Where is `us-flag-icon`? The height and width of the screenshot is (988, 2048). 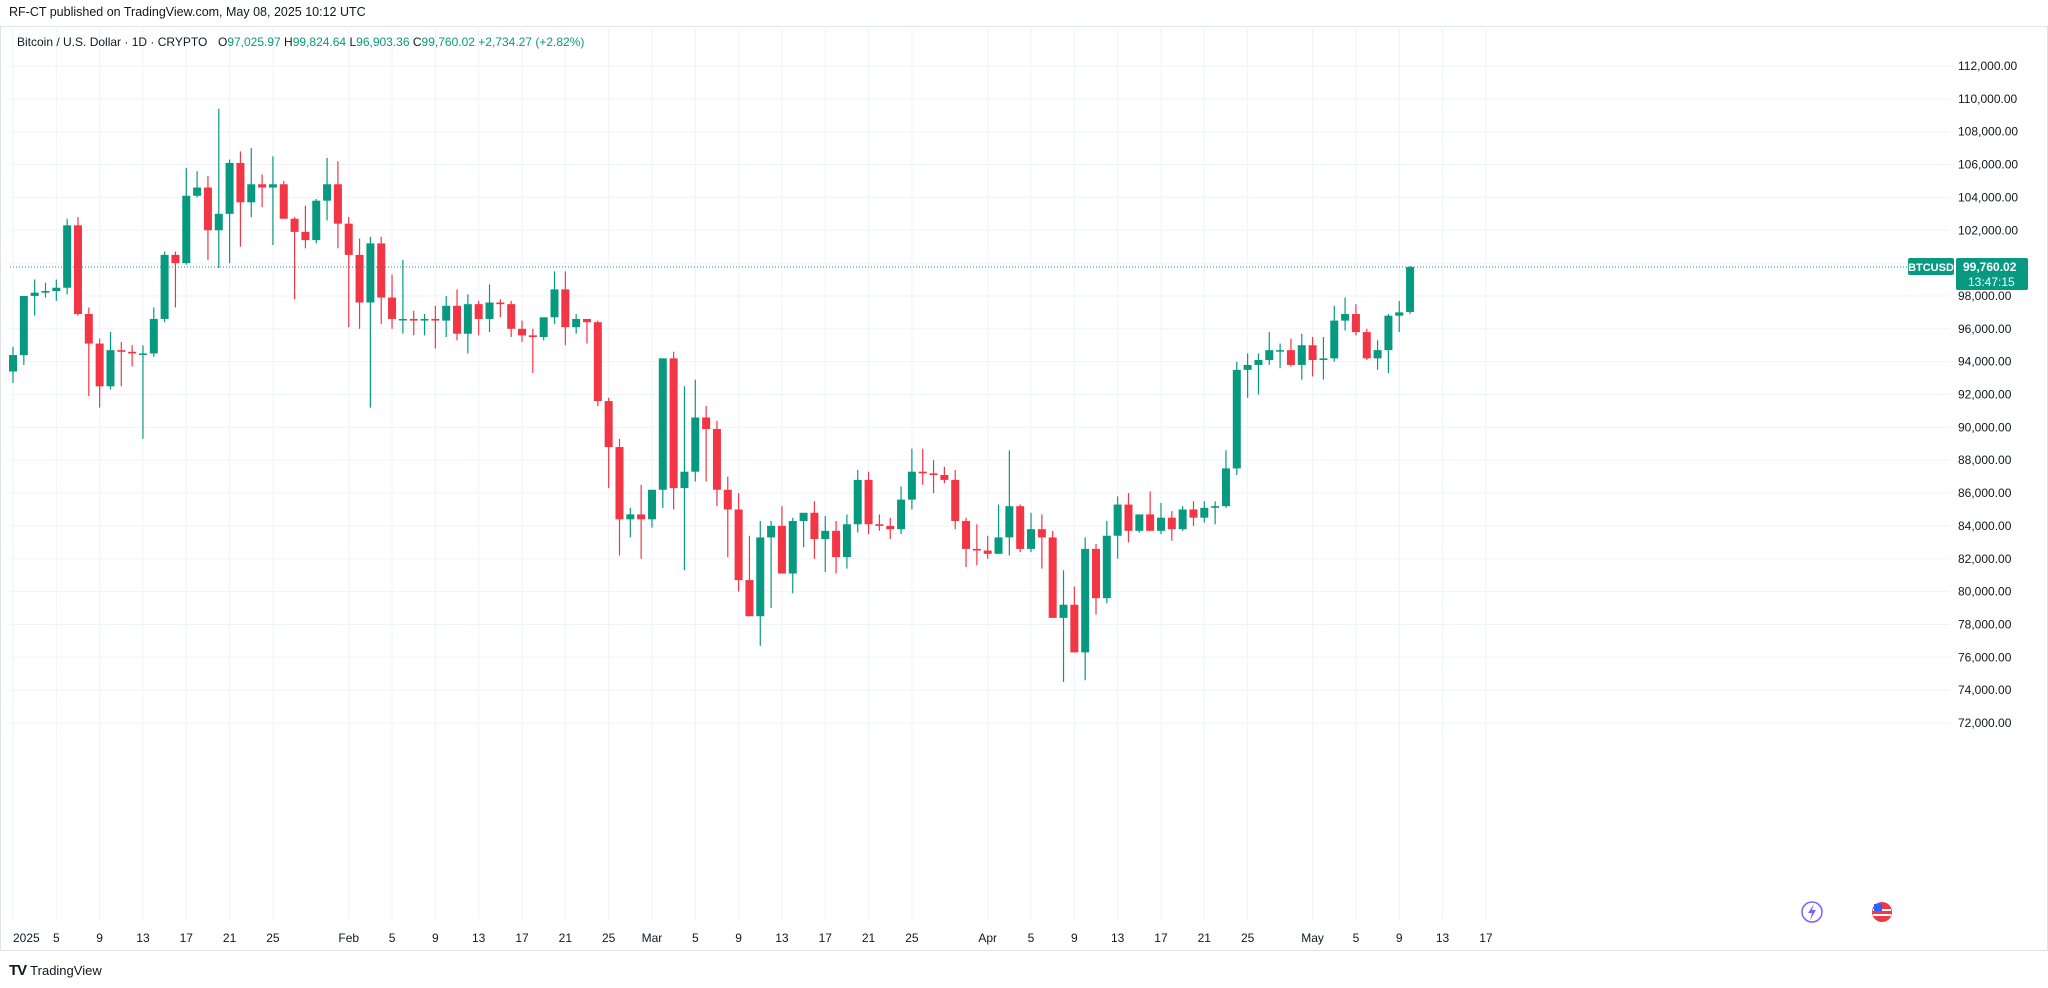 us-flag-icon is located at coordinates (1882, 912).